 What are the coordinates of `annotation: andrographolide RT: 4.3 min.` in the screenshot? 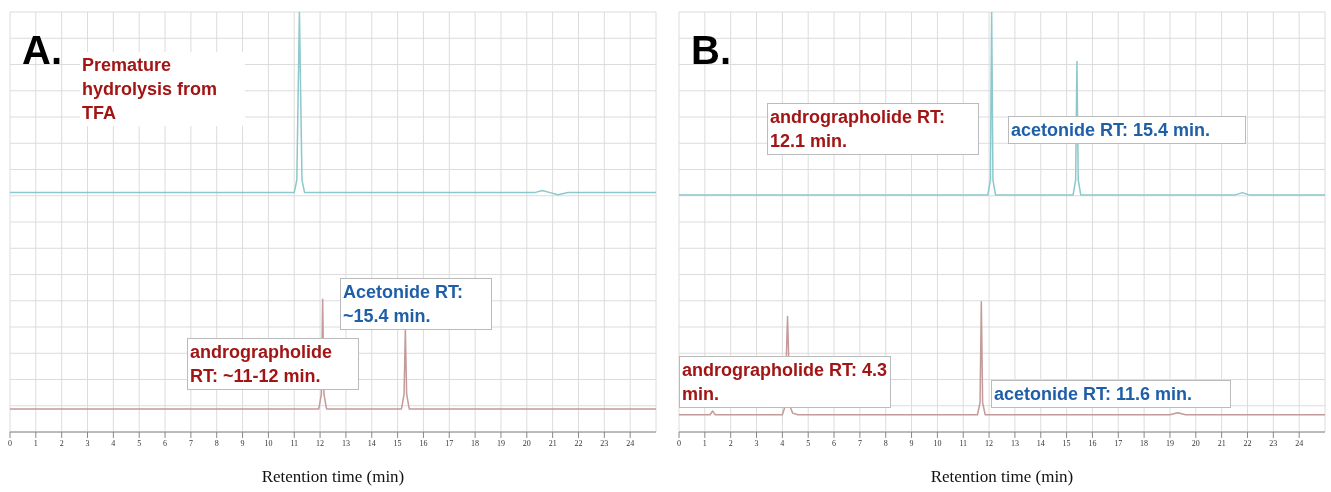 It's located at (785, 382).